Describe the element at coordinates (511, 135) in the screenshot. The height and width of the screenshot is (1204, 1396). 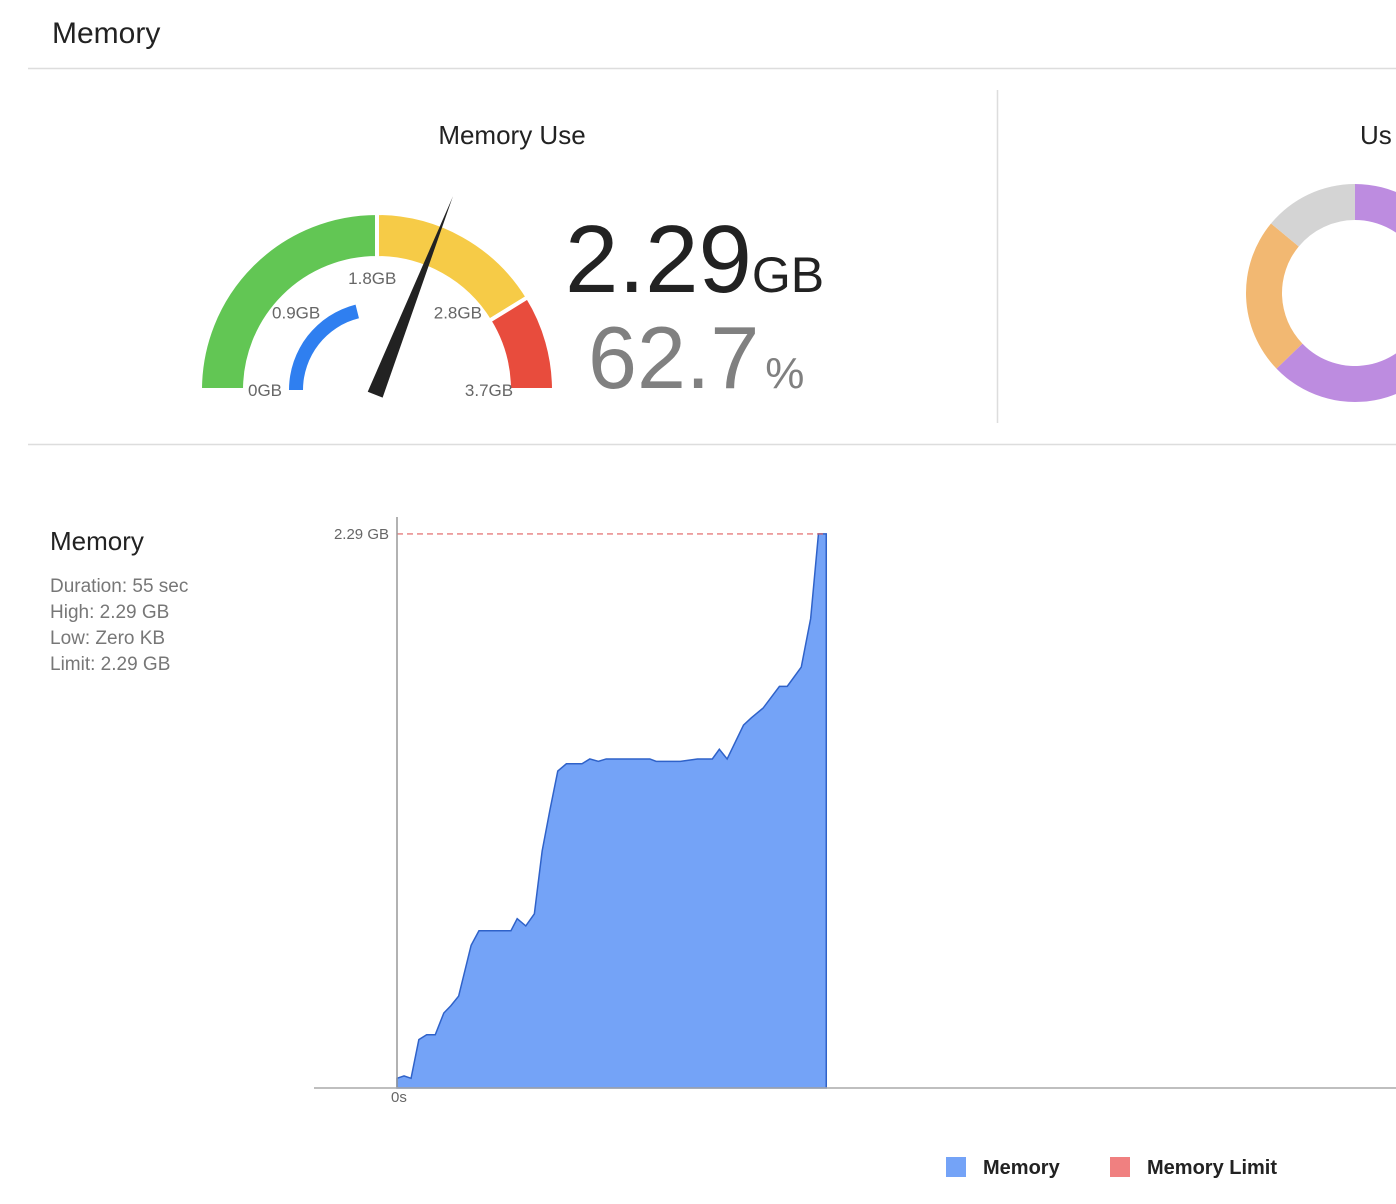
I see `gauge-title: Memory Use` at that location.